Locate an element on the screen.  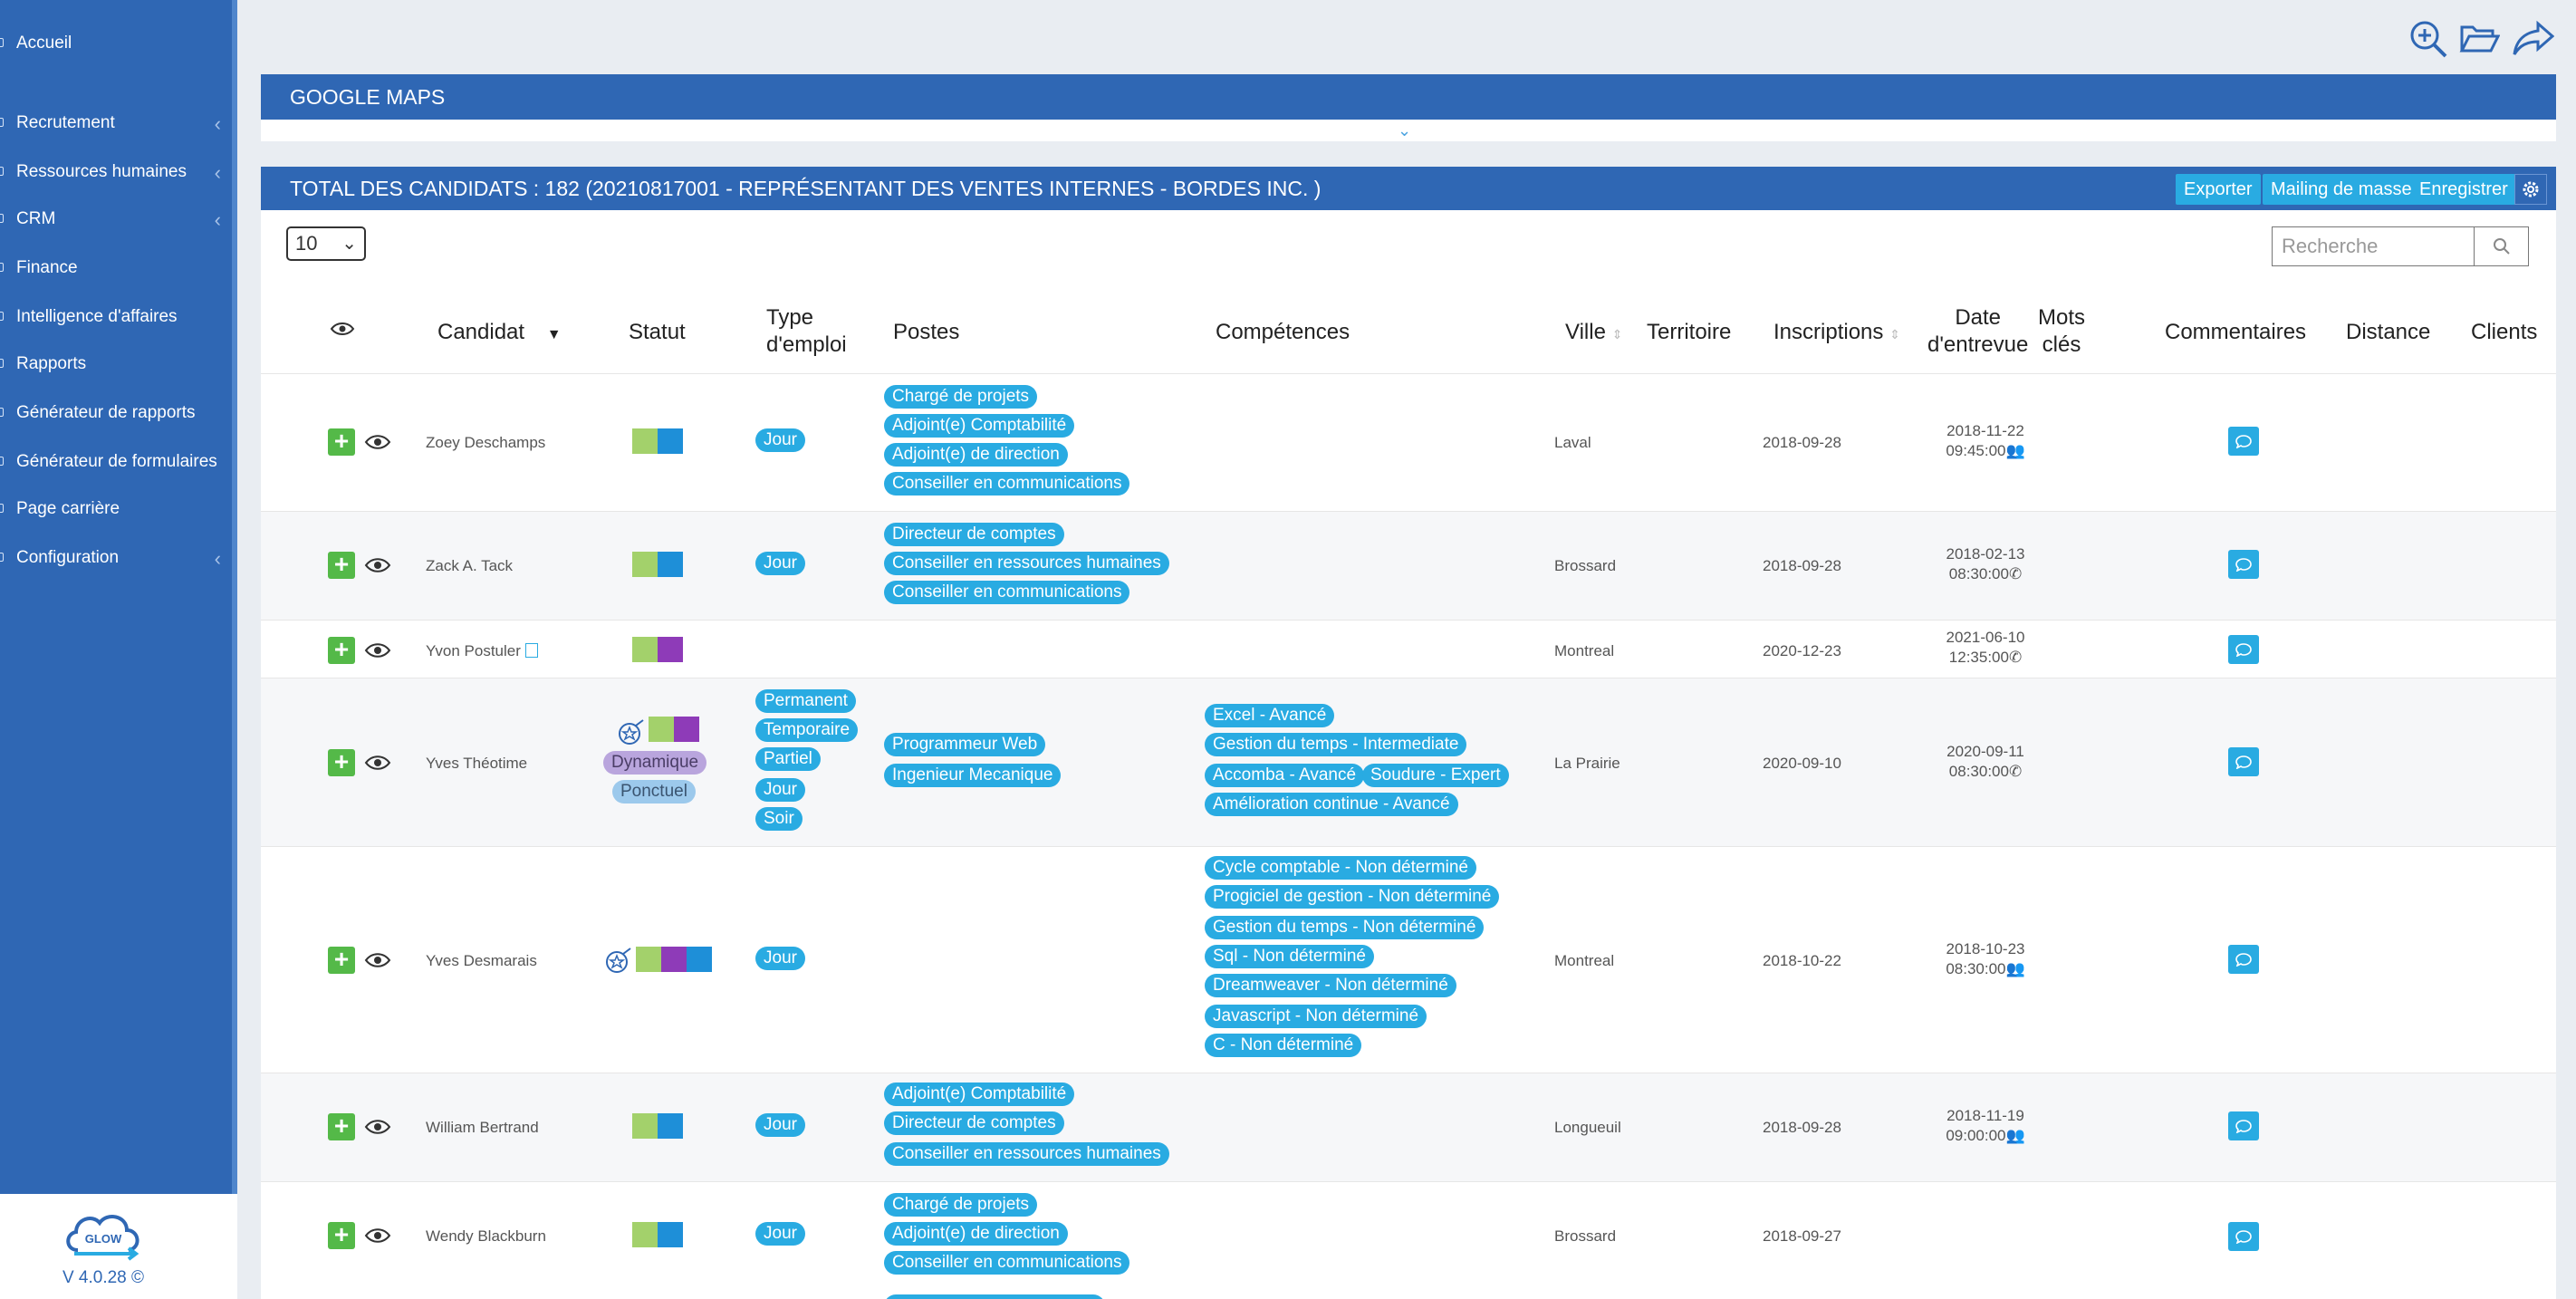
search-button is located at coordinates (2502, 246).